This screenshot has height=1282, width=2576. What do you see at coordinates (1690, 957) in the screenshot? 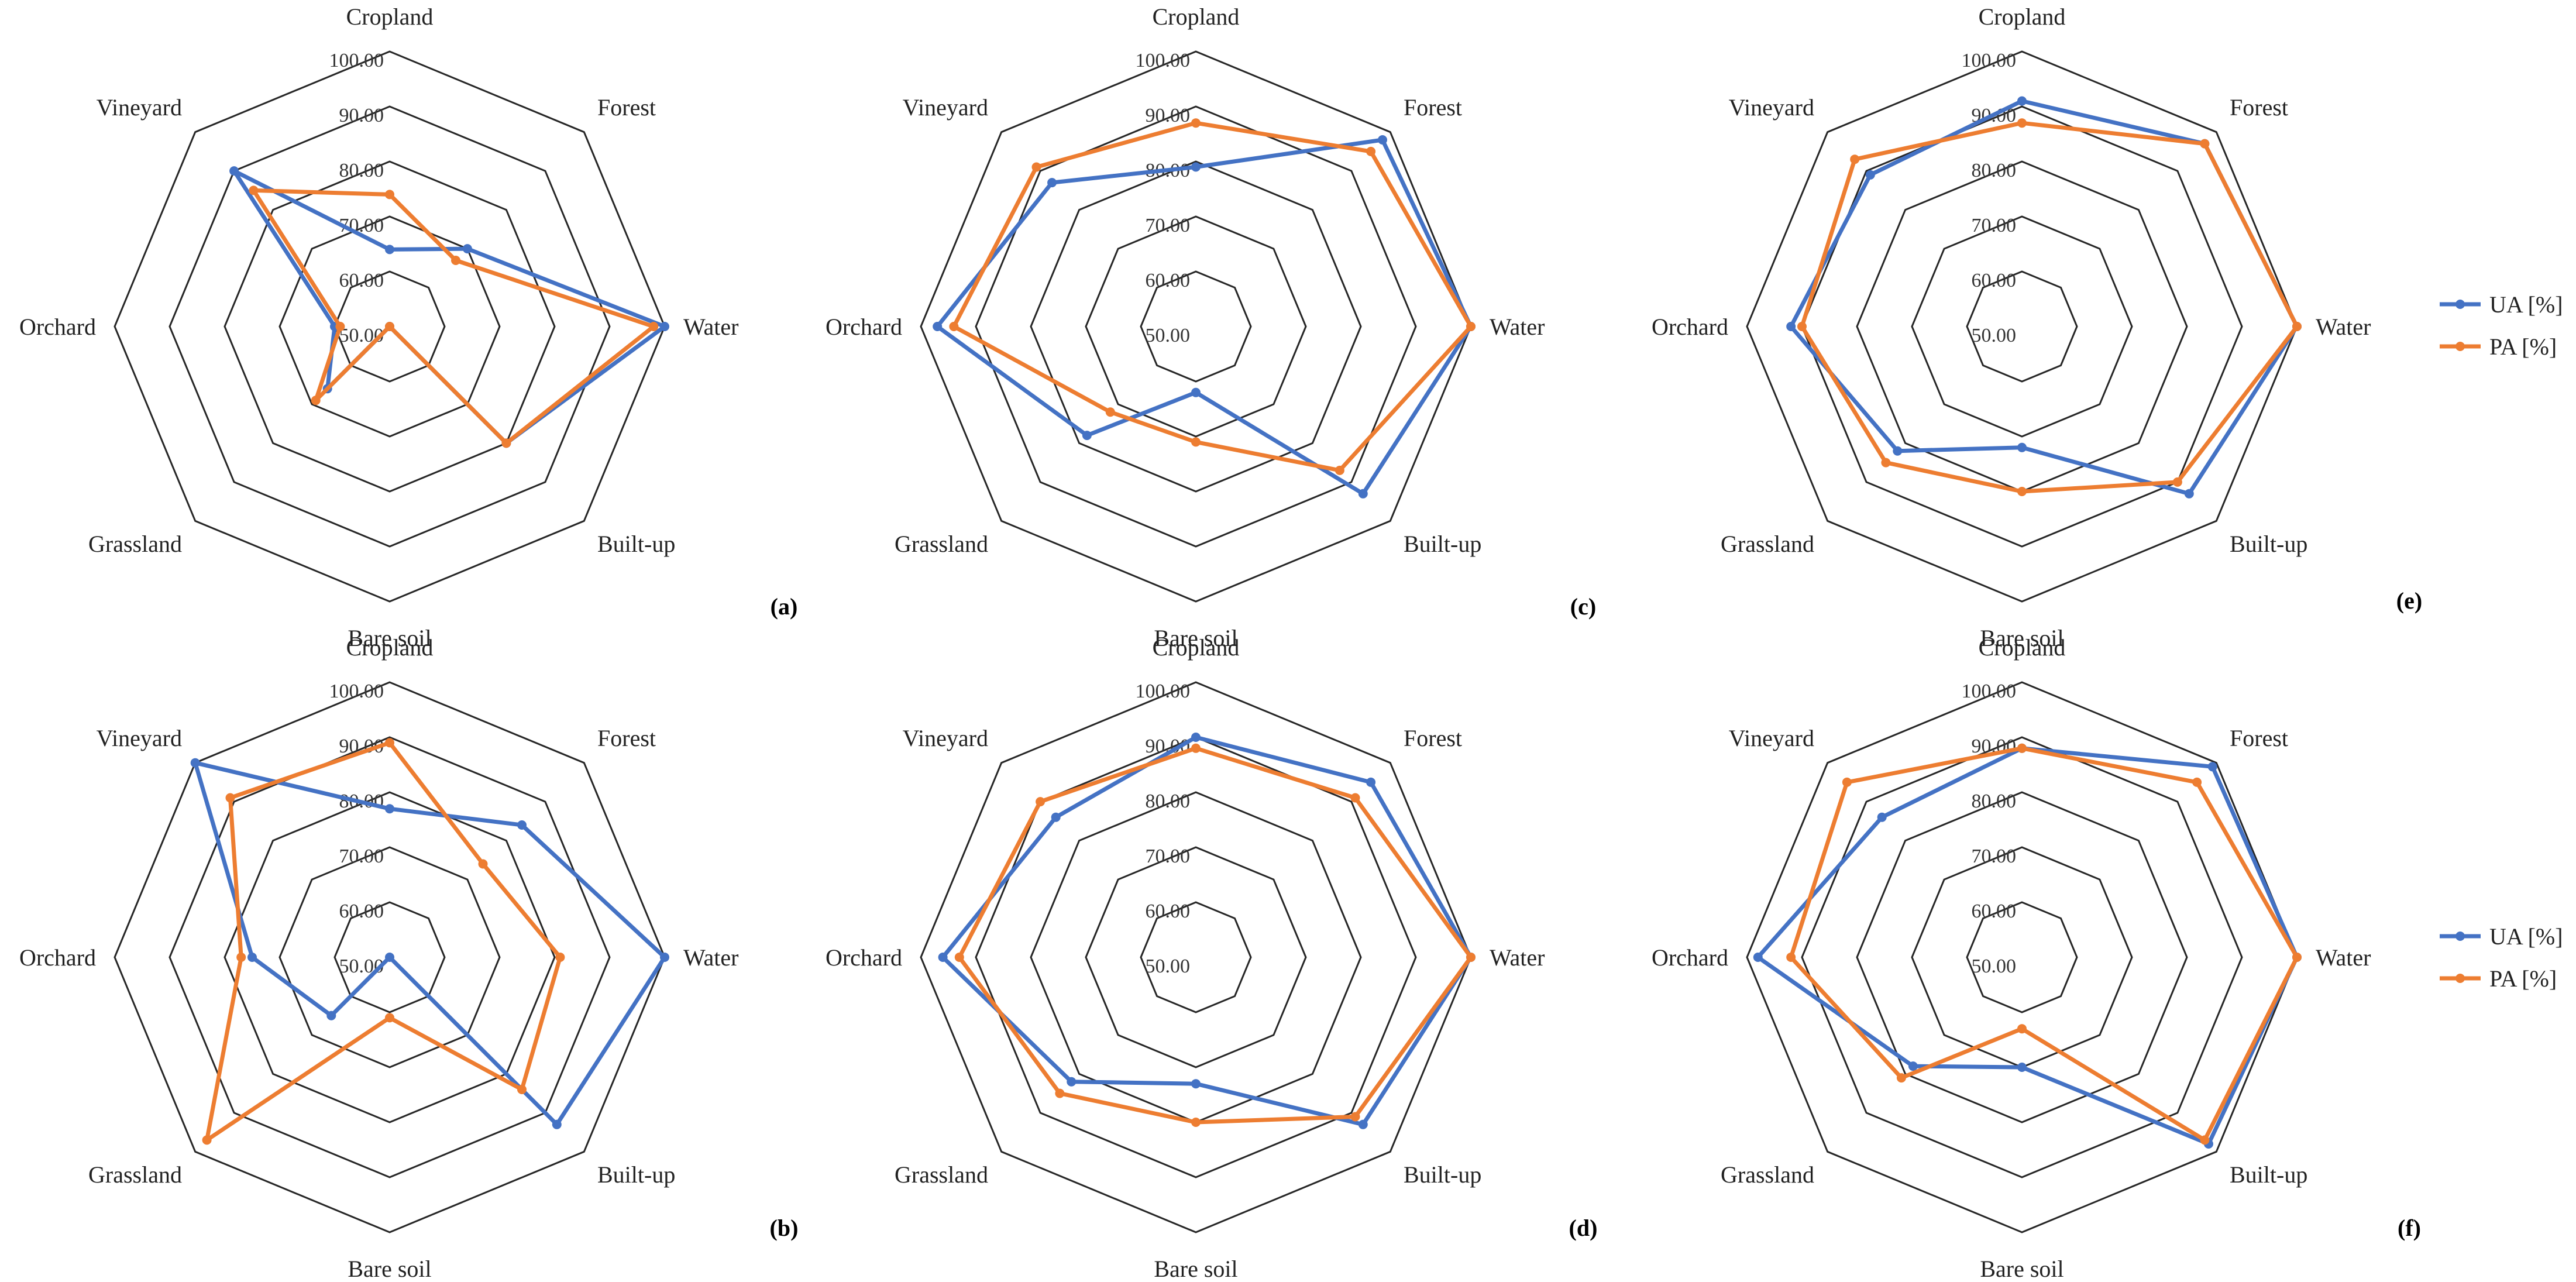
I see `category-label: Orchard` at bounding box center [1690, 957].